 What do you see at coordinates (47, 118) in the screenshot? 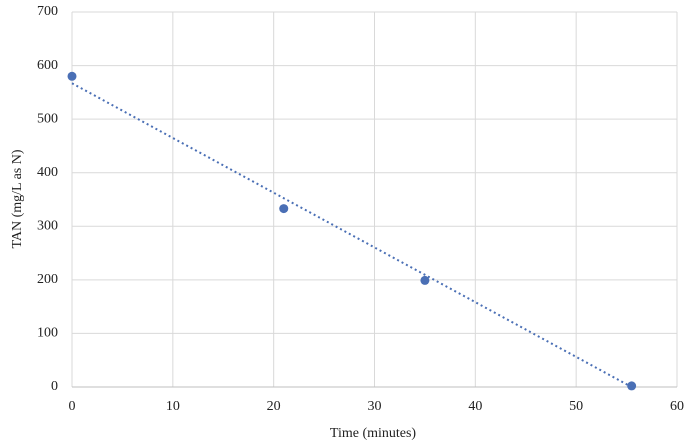
I see `y-tick-label: 500` at bounding box center [47, 118].